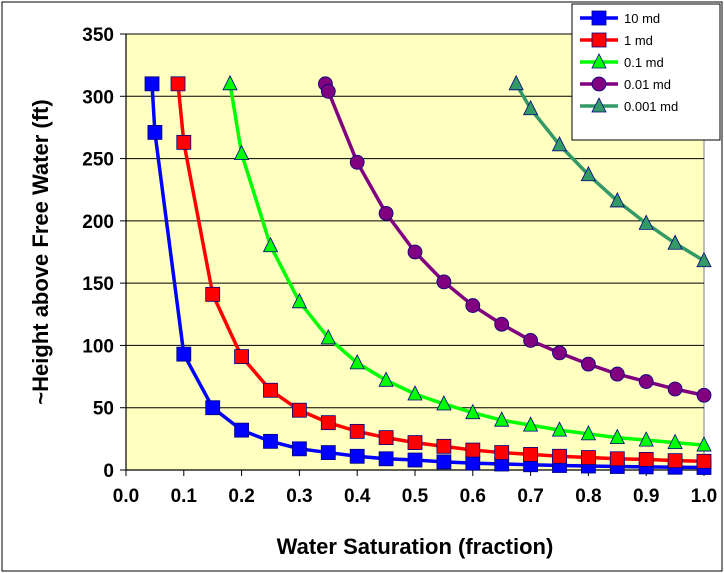  I want to click on y-axis-title: ~Height above Free Water (ft), so click(40, 251).